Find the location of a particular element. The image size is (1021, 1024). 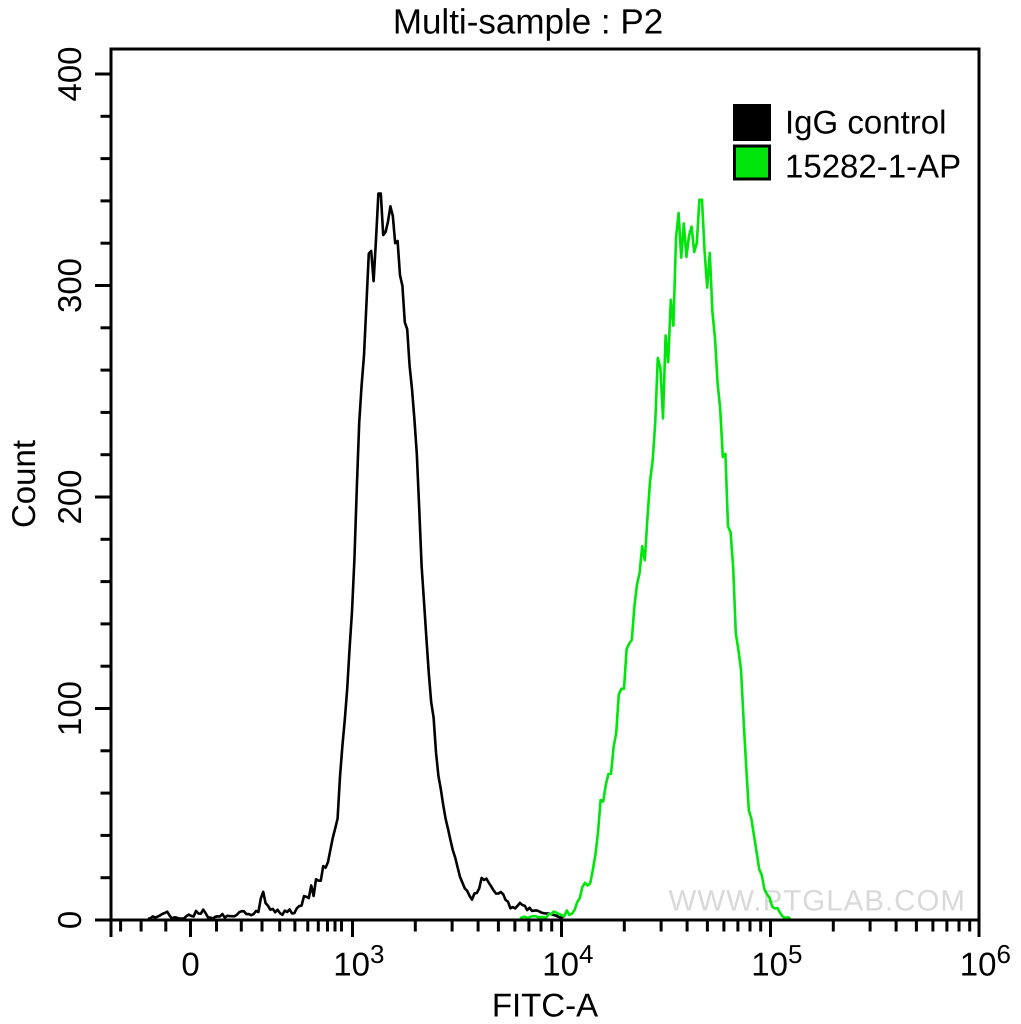

svg-text: IgG control is located at coordinates (865, 122).